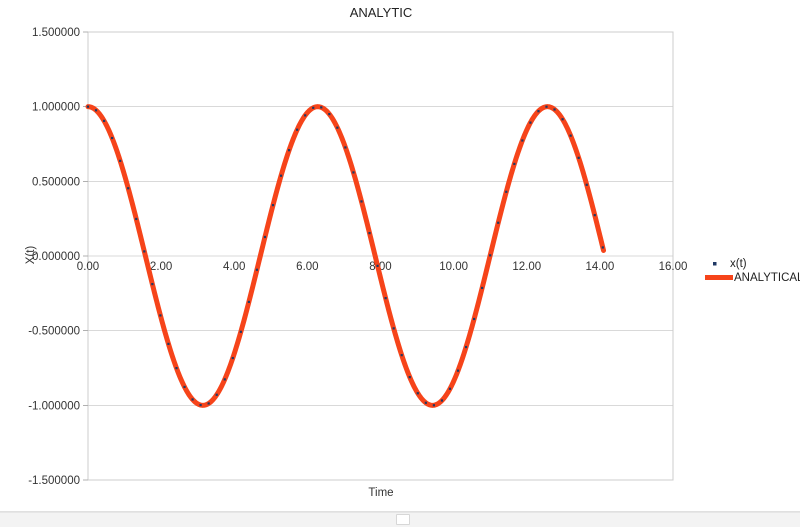  I want to click on bottom-separator, so click(400, 511).